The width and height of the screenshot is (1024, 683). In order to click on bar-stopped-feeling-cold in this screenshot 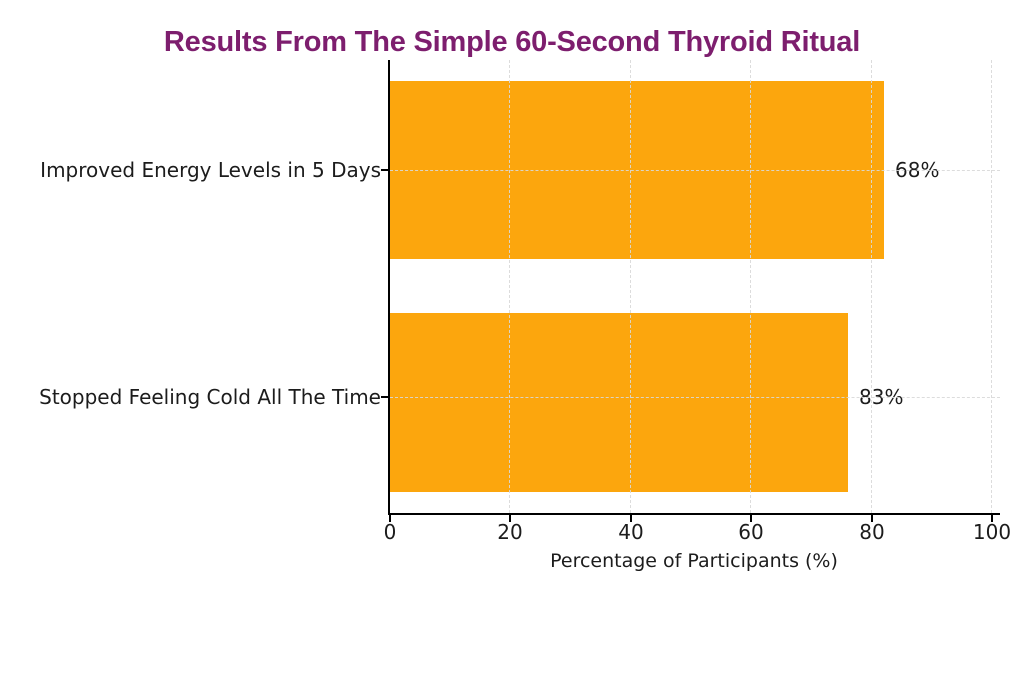, I will do `click(619, 402)`.